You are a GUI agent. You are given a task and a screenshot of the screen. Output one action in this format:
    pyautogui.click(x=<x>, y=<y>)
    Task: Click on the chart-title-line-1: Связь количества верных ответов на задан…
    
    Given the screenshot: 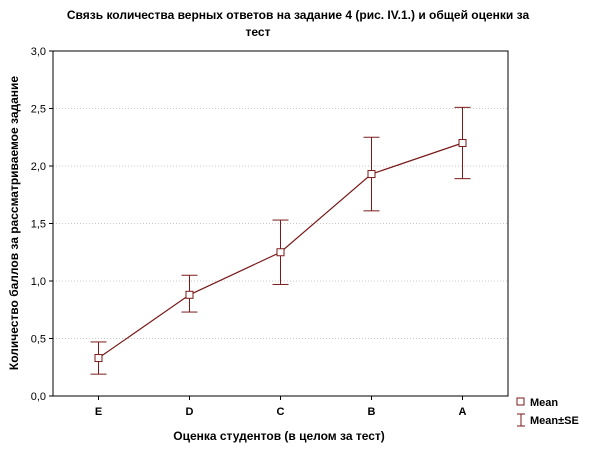 What is the action you would take?
    pyautogui.click(x=298, y=15)
    